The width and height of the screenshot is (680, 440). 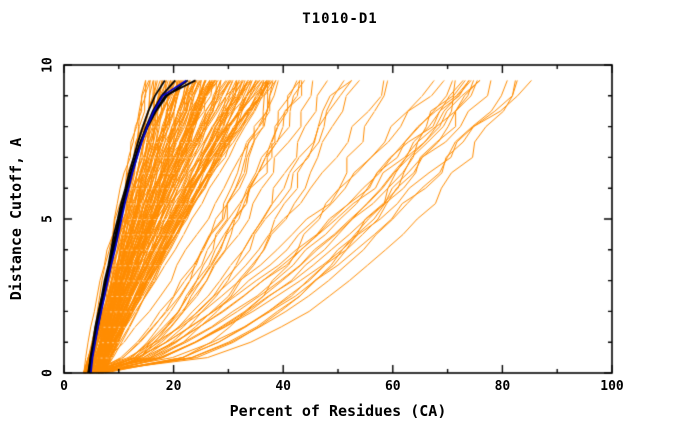 I want to click on x-tick-label: 40, so click(x=283, y=386).